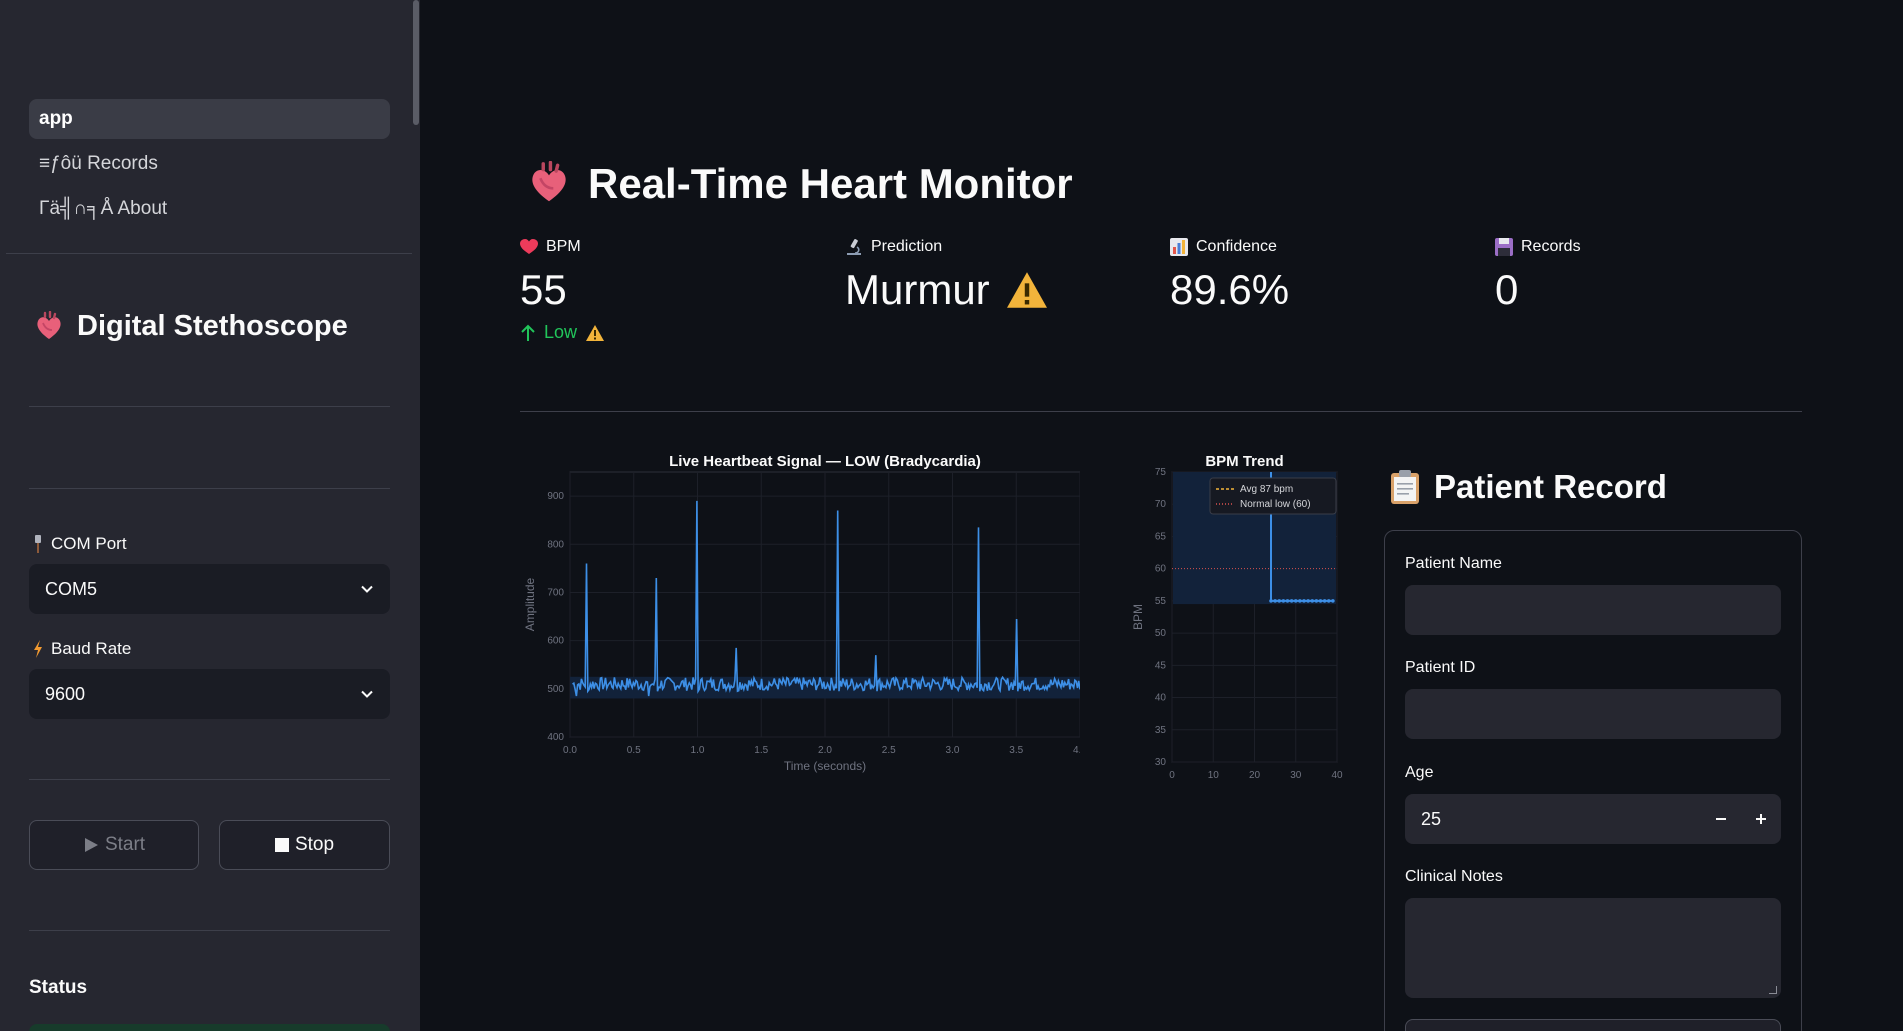 The image size is (1903, 1031). What do you see at coordinates (209, 1027) in the screenshot?
I see `status-indicator` at bounding box center [209, 1027].